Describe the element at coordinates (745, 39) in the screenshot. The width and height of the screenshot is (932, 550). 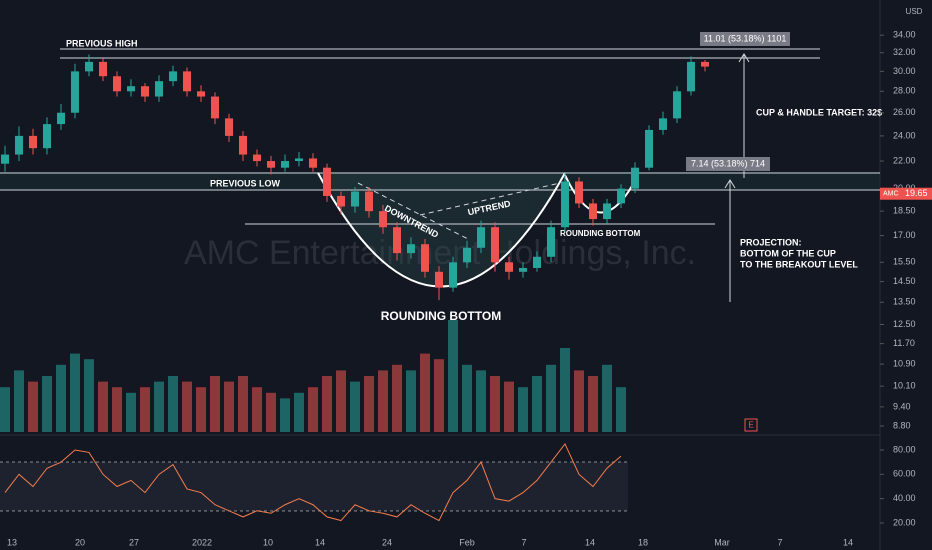
I see `measure-box` at that location.